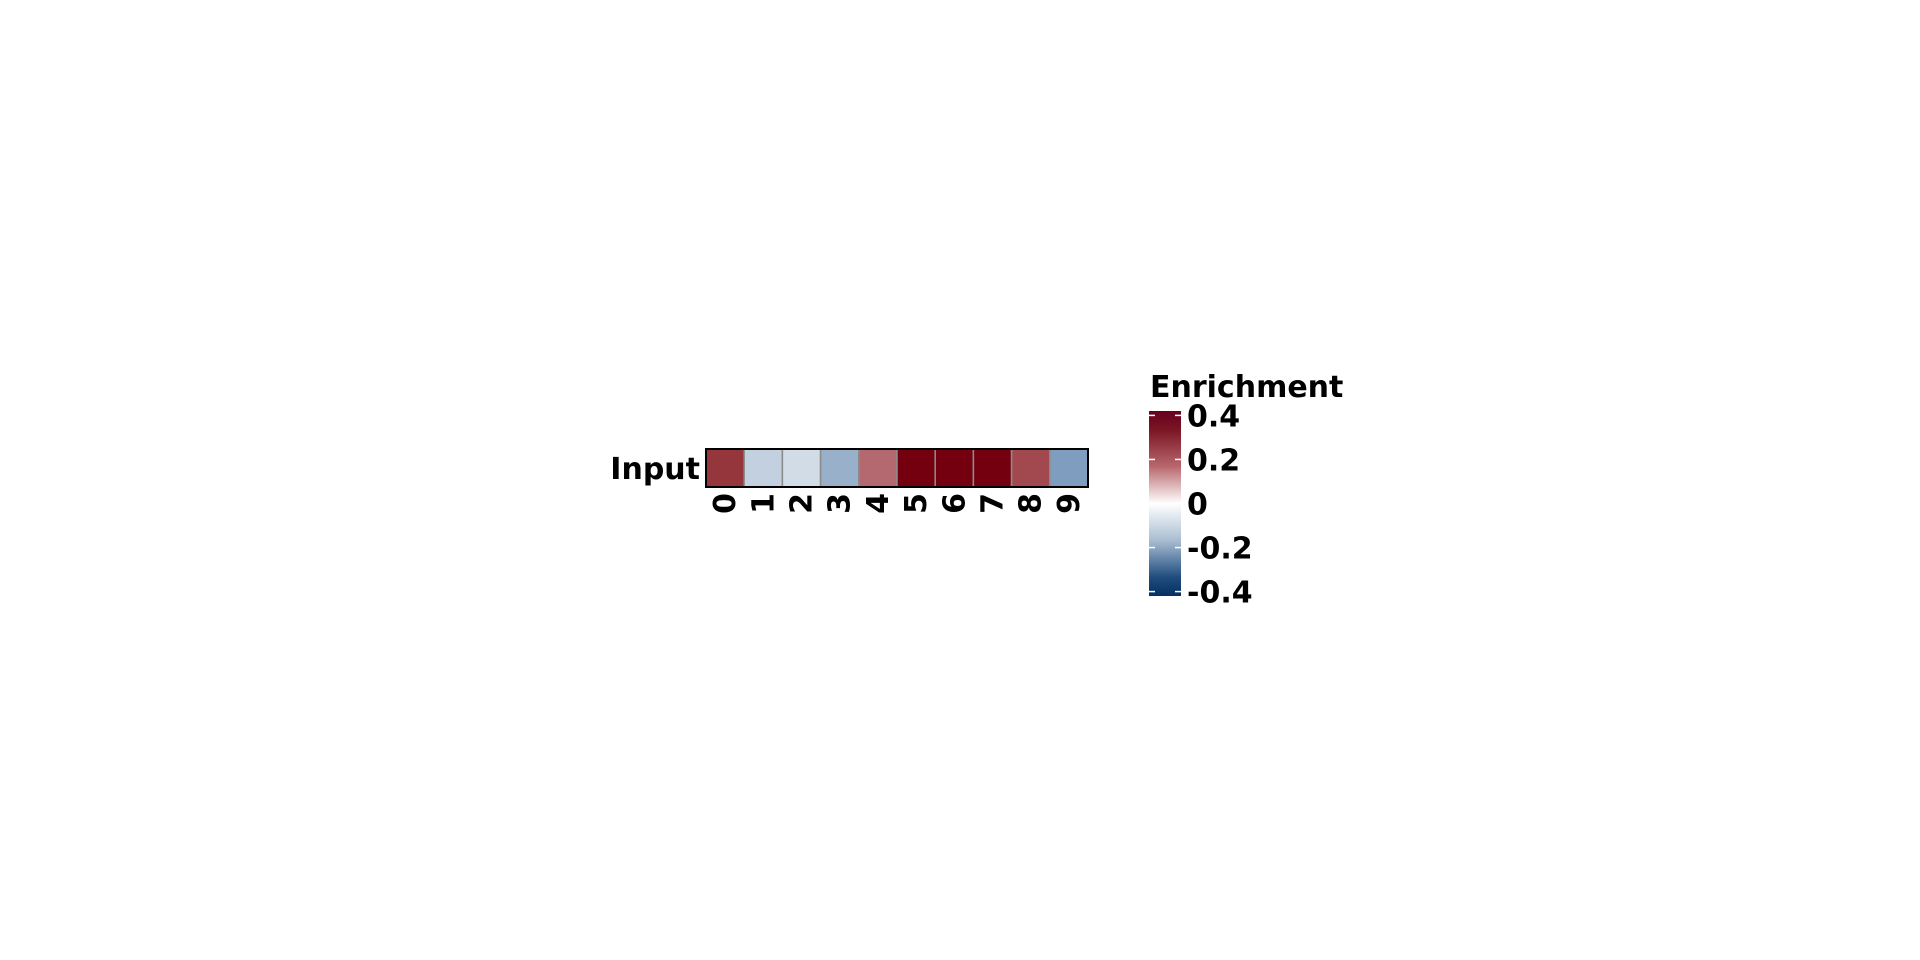  What do you see at coordinates (993, 503) in the screenshot?
I see `column-label: 7` at bounding box center [993, 503].